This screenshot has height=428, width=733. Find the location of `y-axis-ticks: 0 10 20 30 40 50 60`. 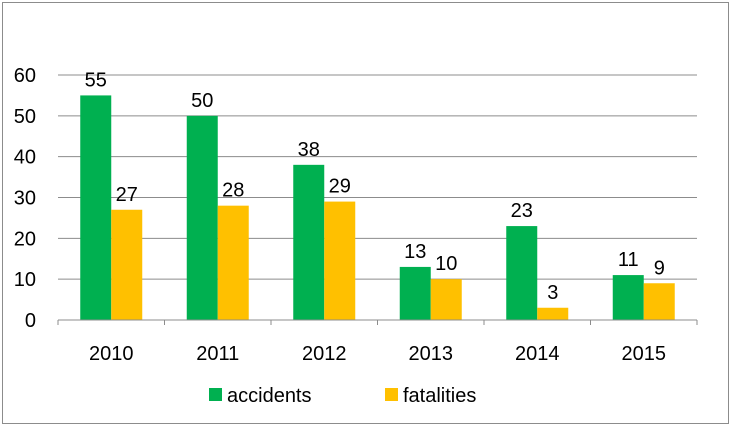

y-axis-ticks: 0 10 20 30 40 50 60 is located at coordinates (25, 198).